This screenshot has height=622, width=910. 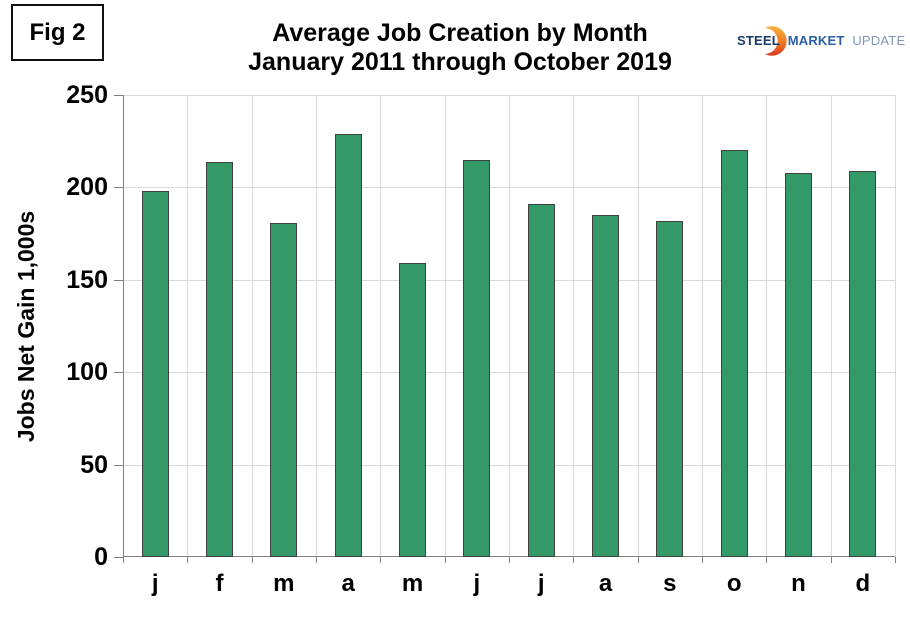 I want to click on x-axis-label: n, so click(x=798, y=583).